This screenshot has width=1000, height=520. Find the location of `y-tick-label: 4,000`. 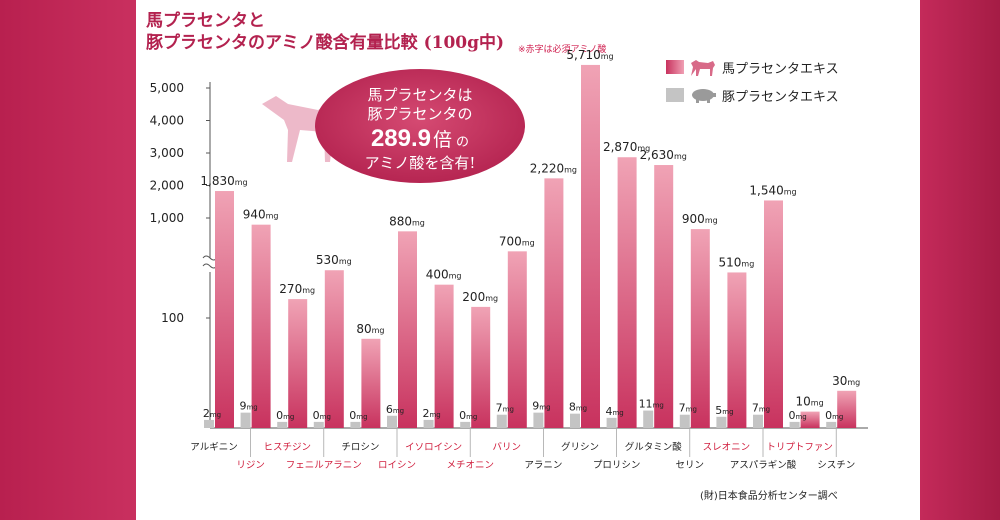

y-tick-label: 4,000 is located at coordinates (167, 121).